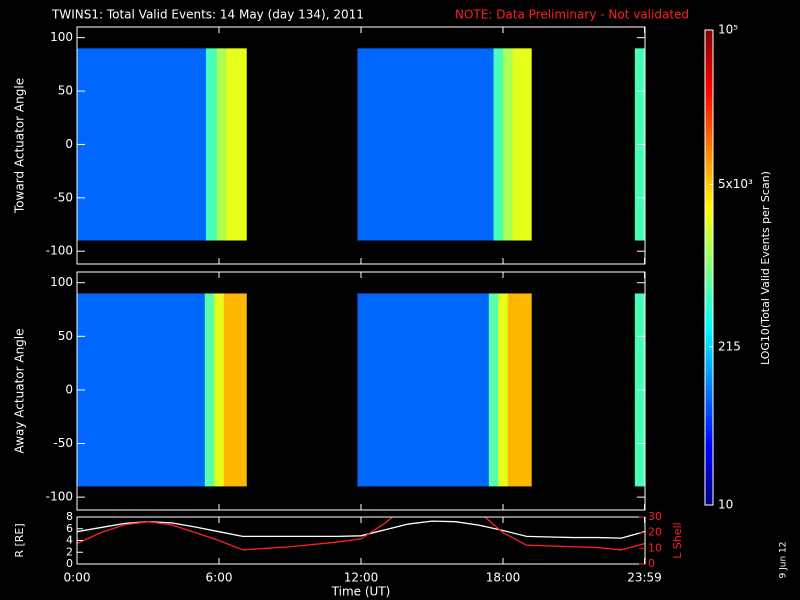 Image resolution: width=800 pixels, height=600 pixels. Describe the element at coordinates (77, 578) in the screenshot. I see `x-tick-label: 0:00` at that location.